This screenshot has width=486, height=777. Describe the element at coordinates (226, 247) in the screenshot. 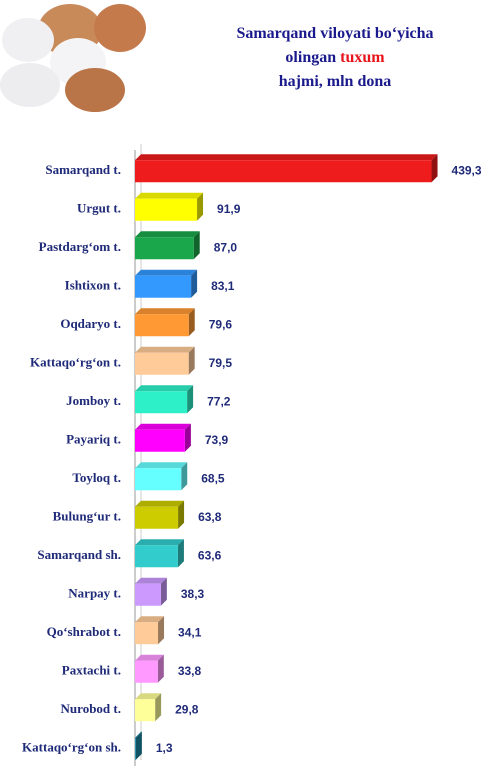

I see `value-label: 87,0` at that location.